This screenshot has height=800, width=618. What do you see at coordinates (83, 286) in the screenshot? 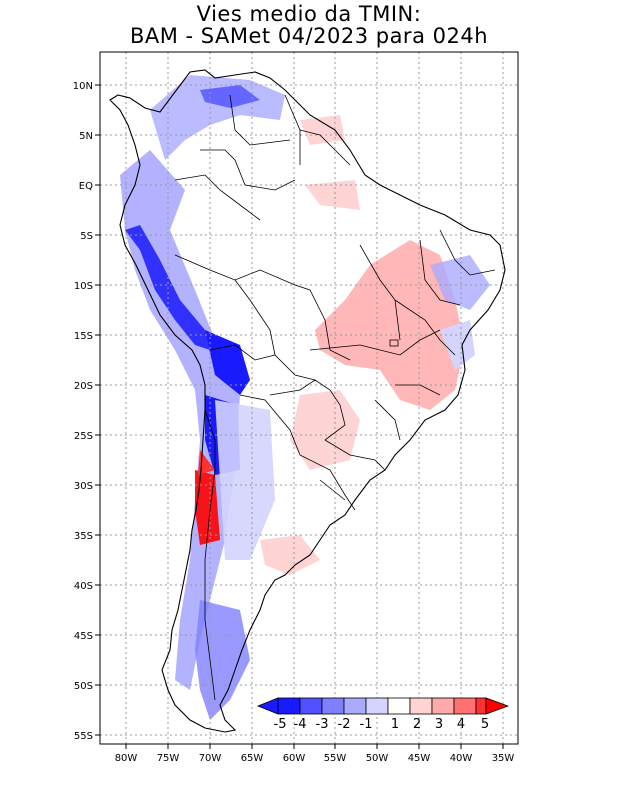
I see `lat-label-10s: 10S` at bounding box center [83, 286].